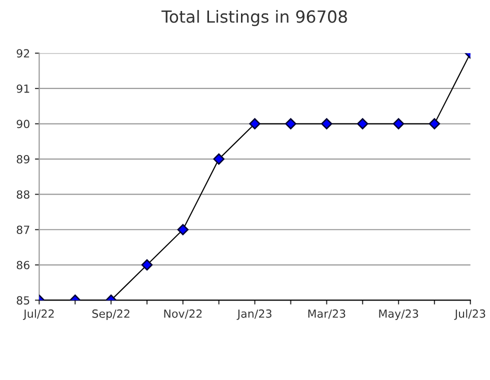 The height and width of the screenshot is (380, 490). I want to click on y-tick-label: 86, so click(23, 265).